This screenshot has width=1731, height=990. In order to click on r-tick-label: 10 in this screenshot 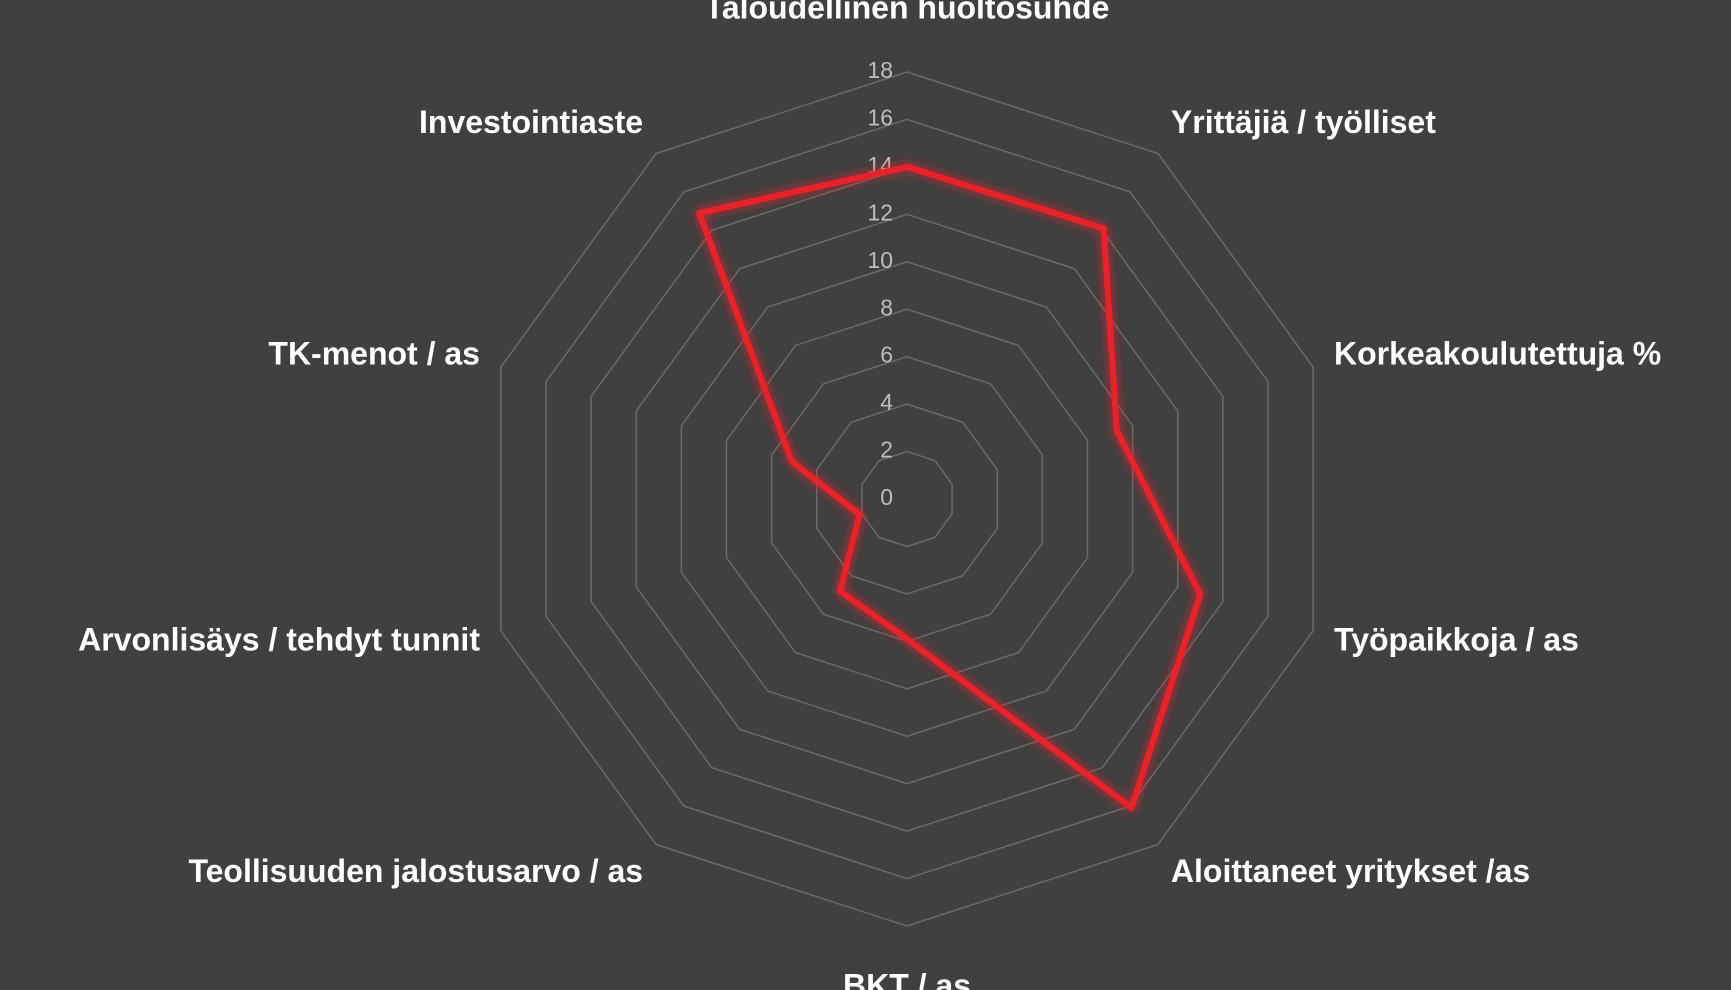, I will do `click(880, 260)`.